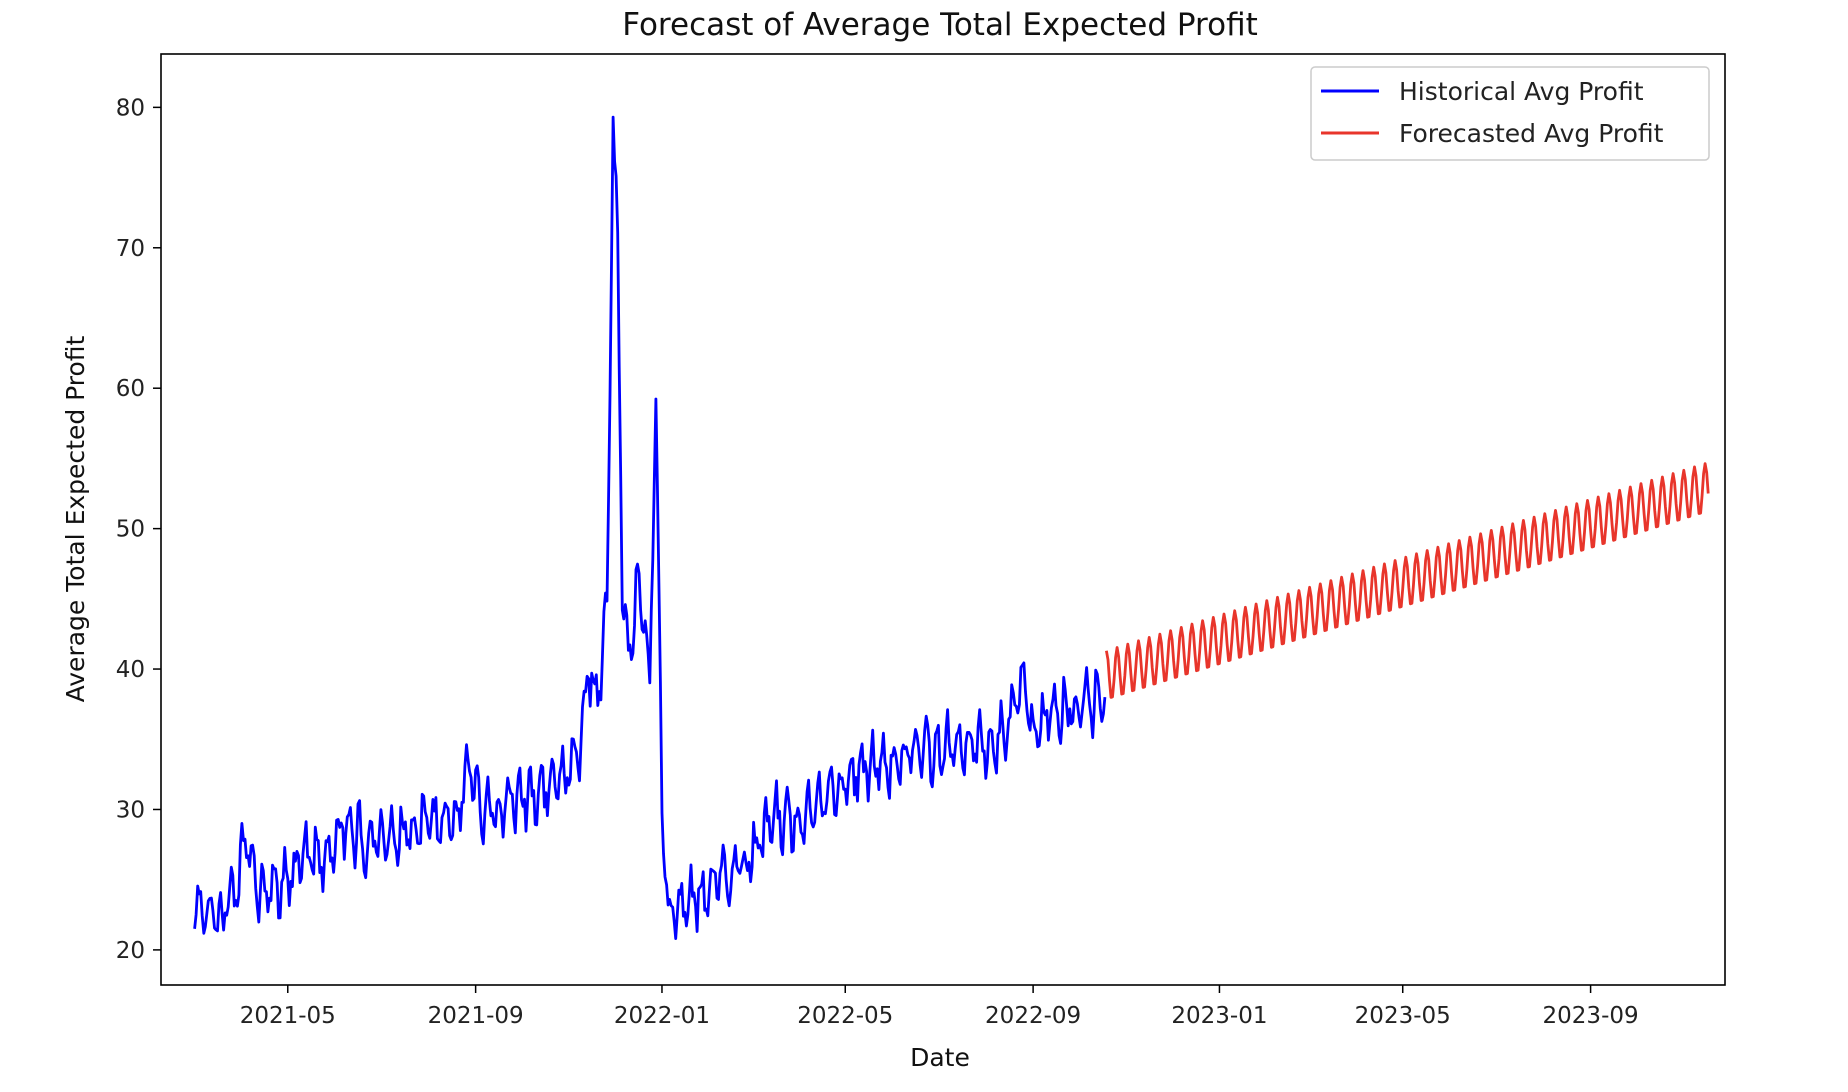 Image resolution: width=1848 pixels, height=1092 pixels. What do you see at coordinates (1531, 133) in the screenshot?
I see `legend-label-forecast: Forecasted Avg Profit` at bounding box center [1531, 133].